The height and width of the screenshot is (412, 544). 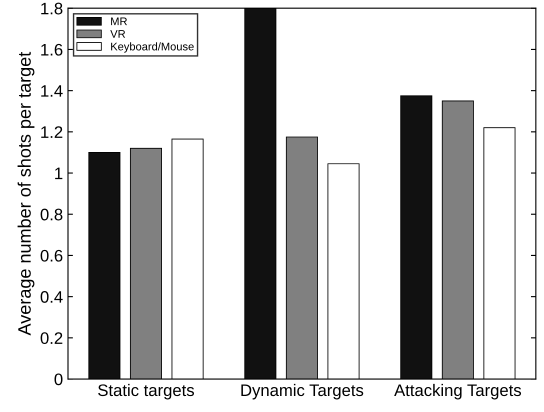 What do you see at coordinates (458, 392) in the screenshot?
I see `x-tick-label: Attacking Targets` at bounding box center [458, 392].